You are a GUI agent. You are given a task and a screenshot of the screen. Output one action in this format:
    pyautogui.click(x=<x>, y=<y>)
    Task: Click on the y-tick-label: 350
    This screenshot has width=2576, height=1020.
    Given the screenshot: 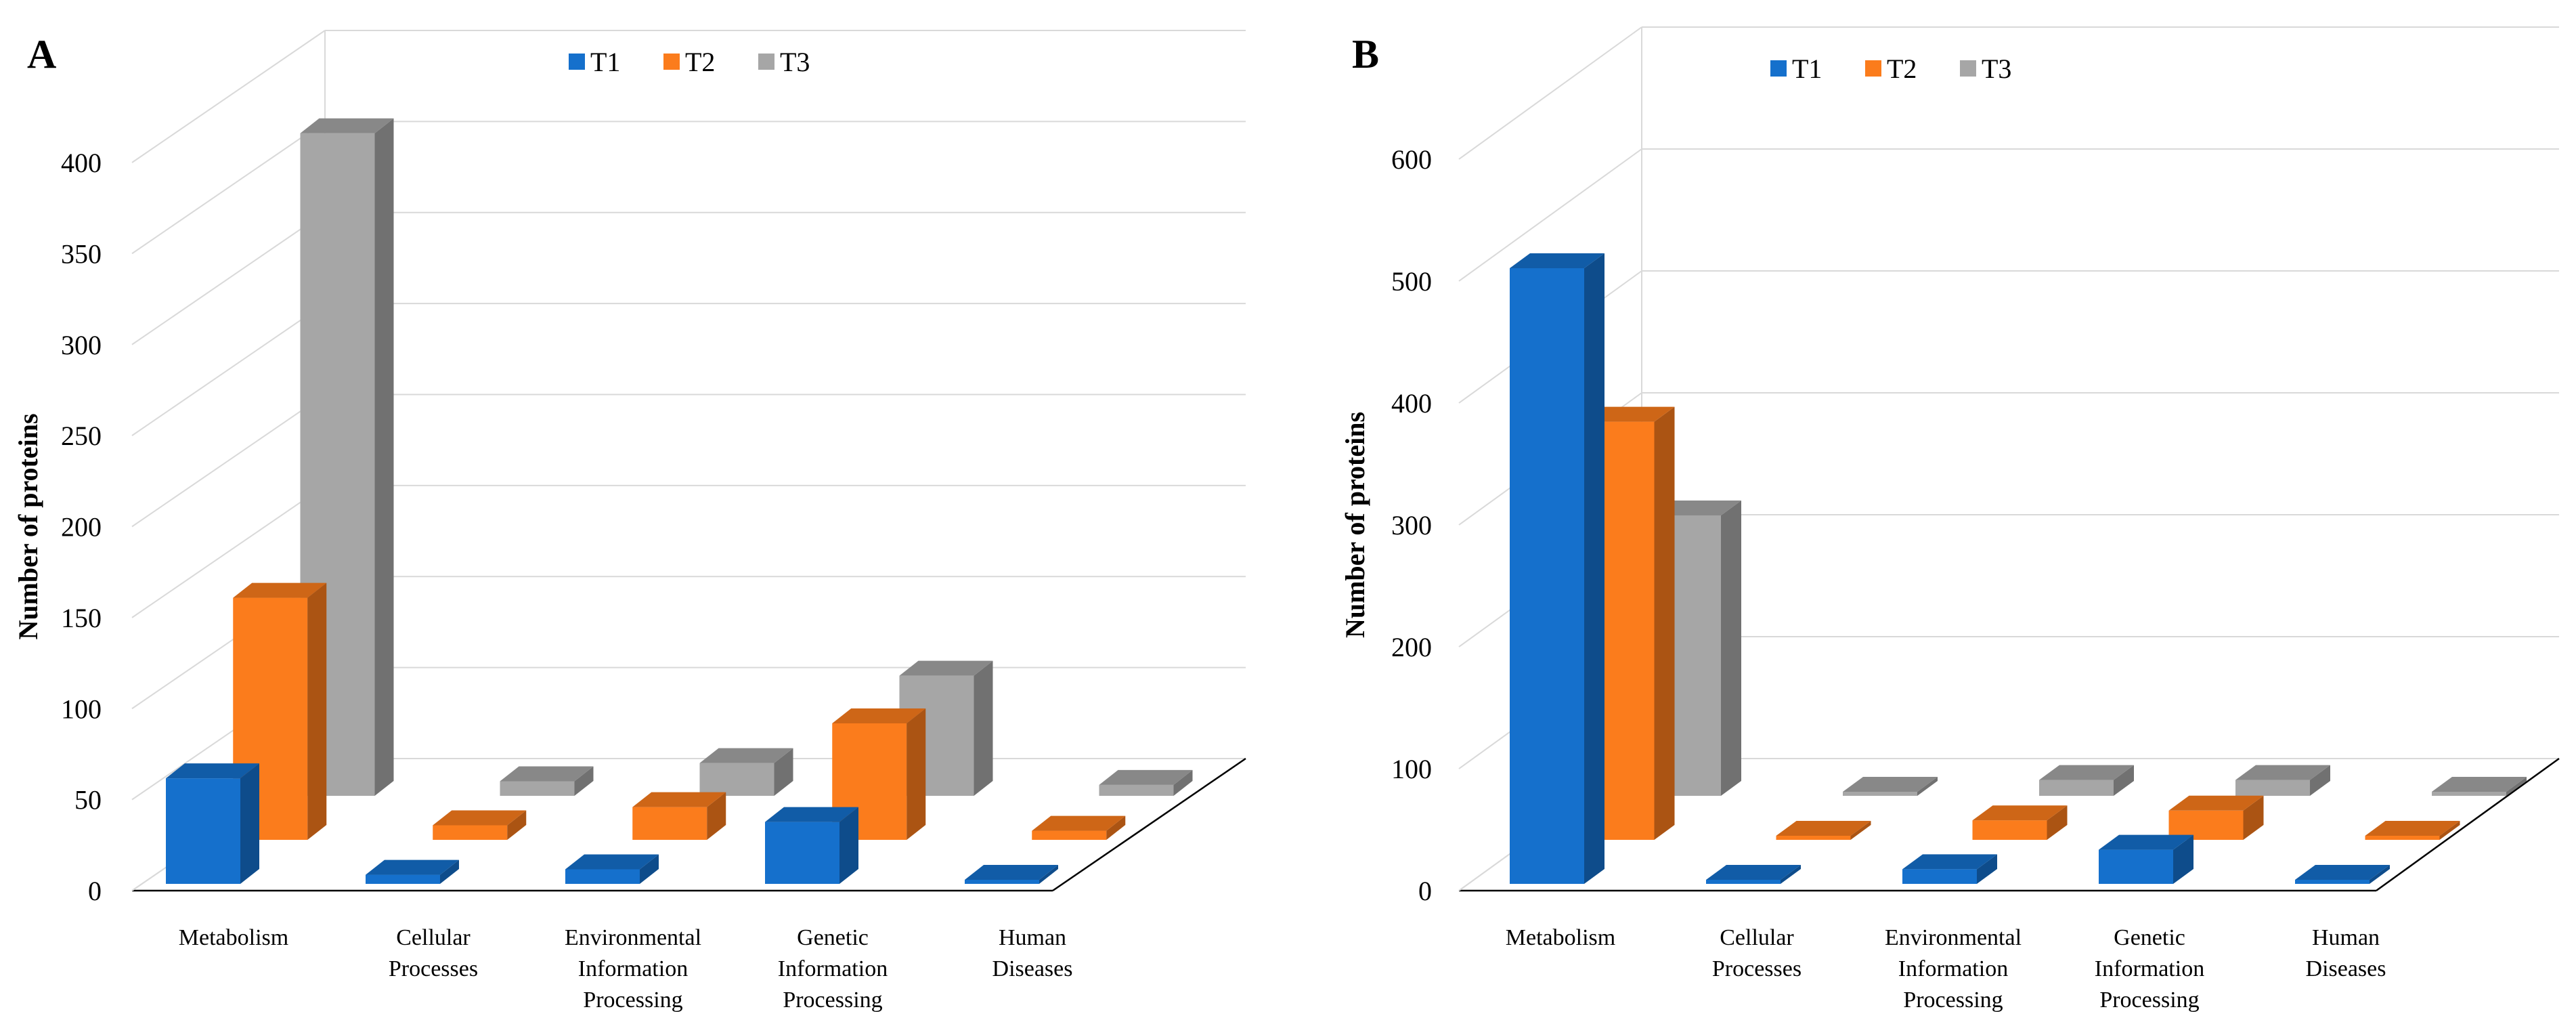 What is the action you would take?
    pyautogui.click(x=81, y=253)
    